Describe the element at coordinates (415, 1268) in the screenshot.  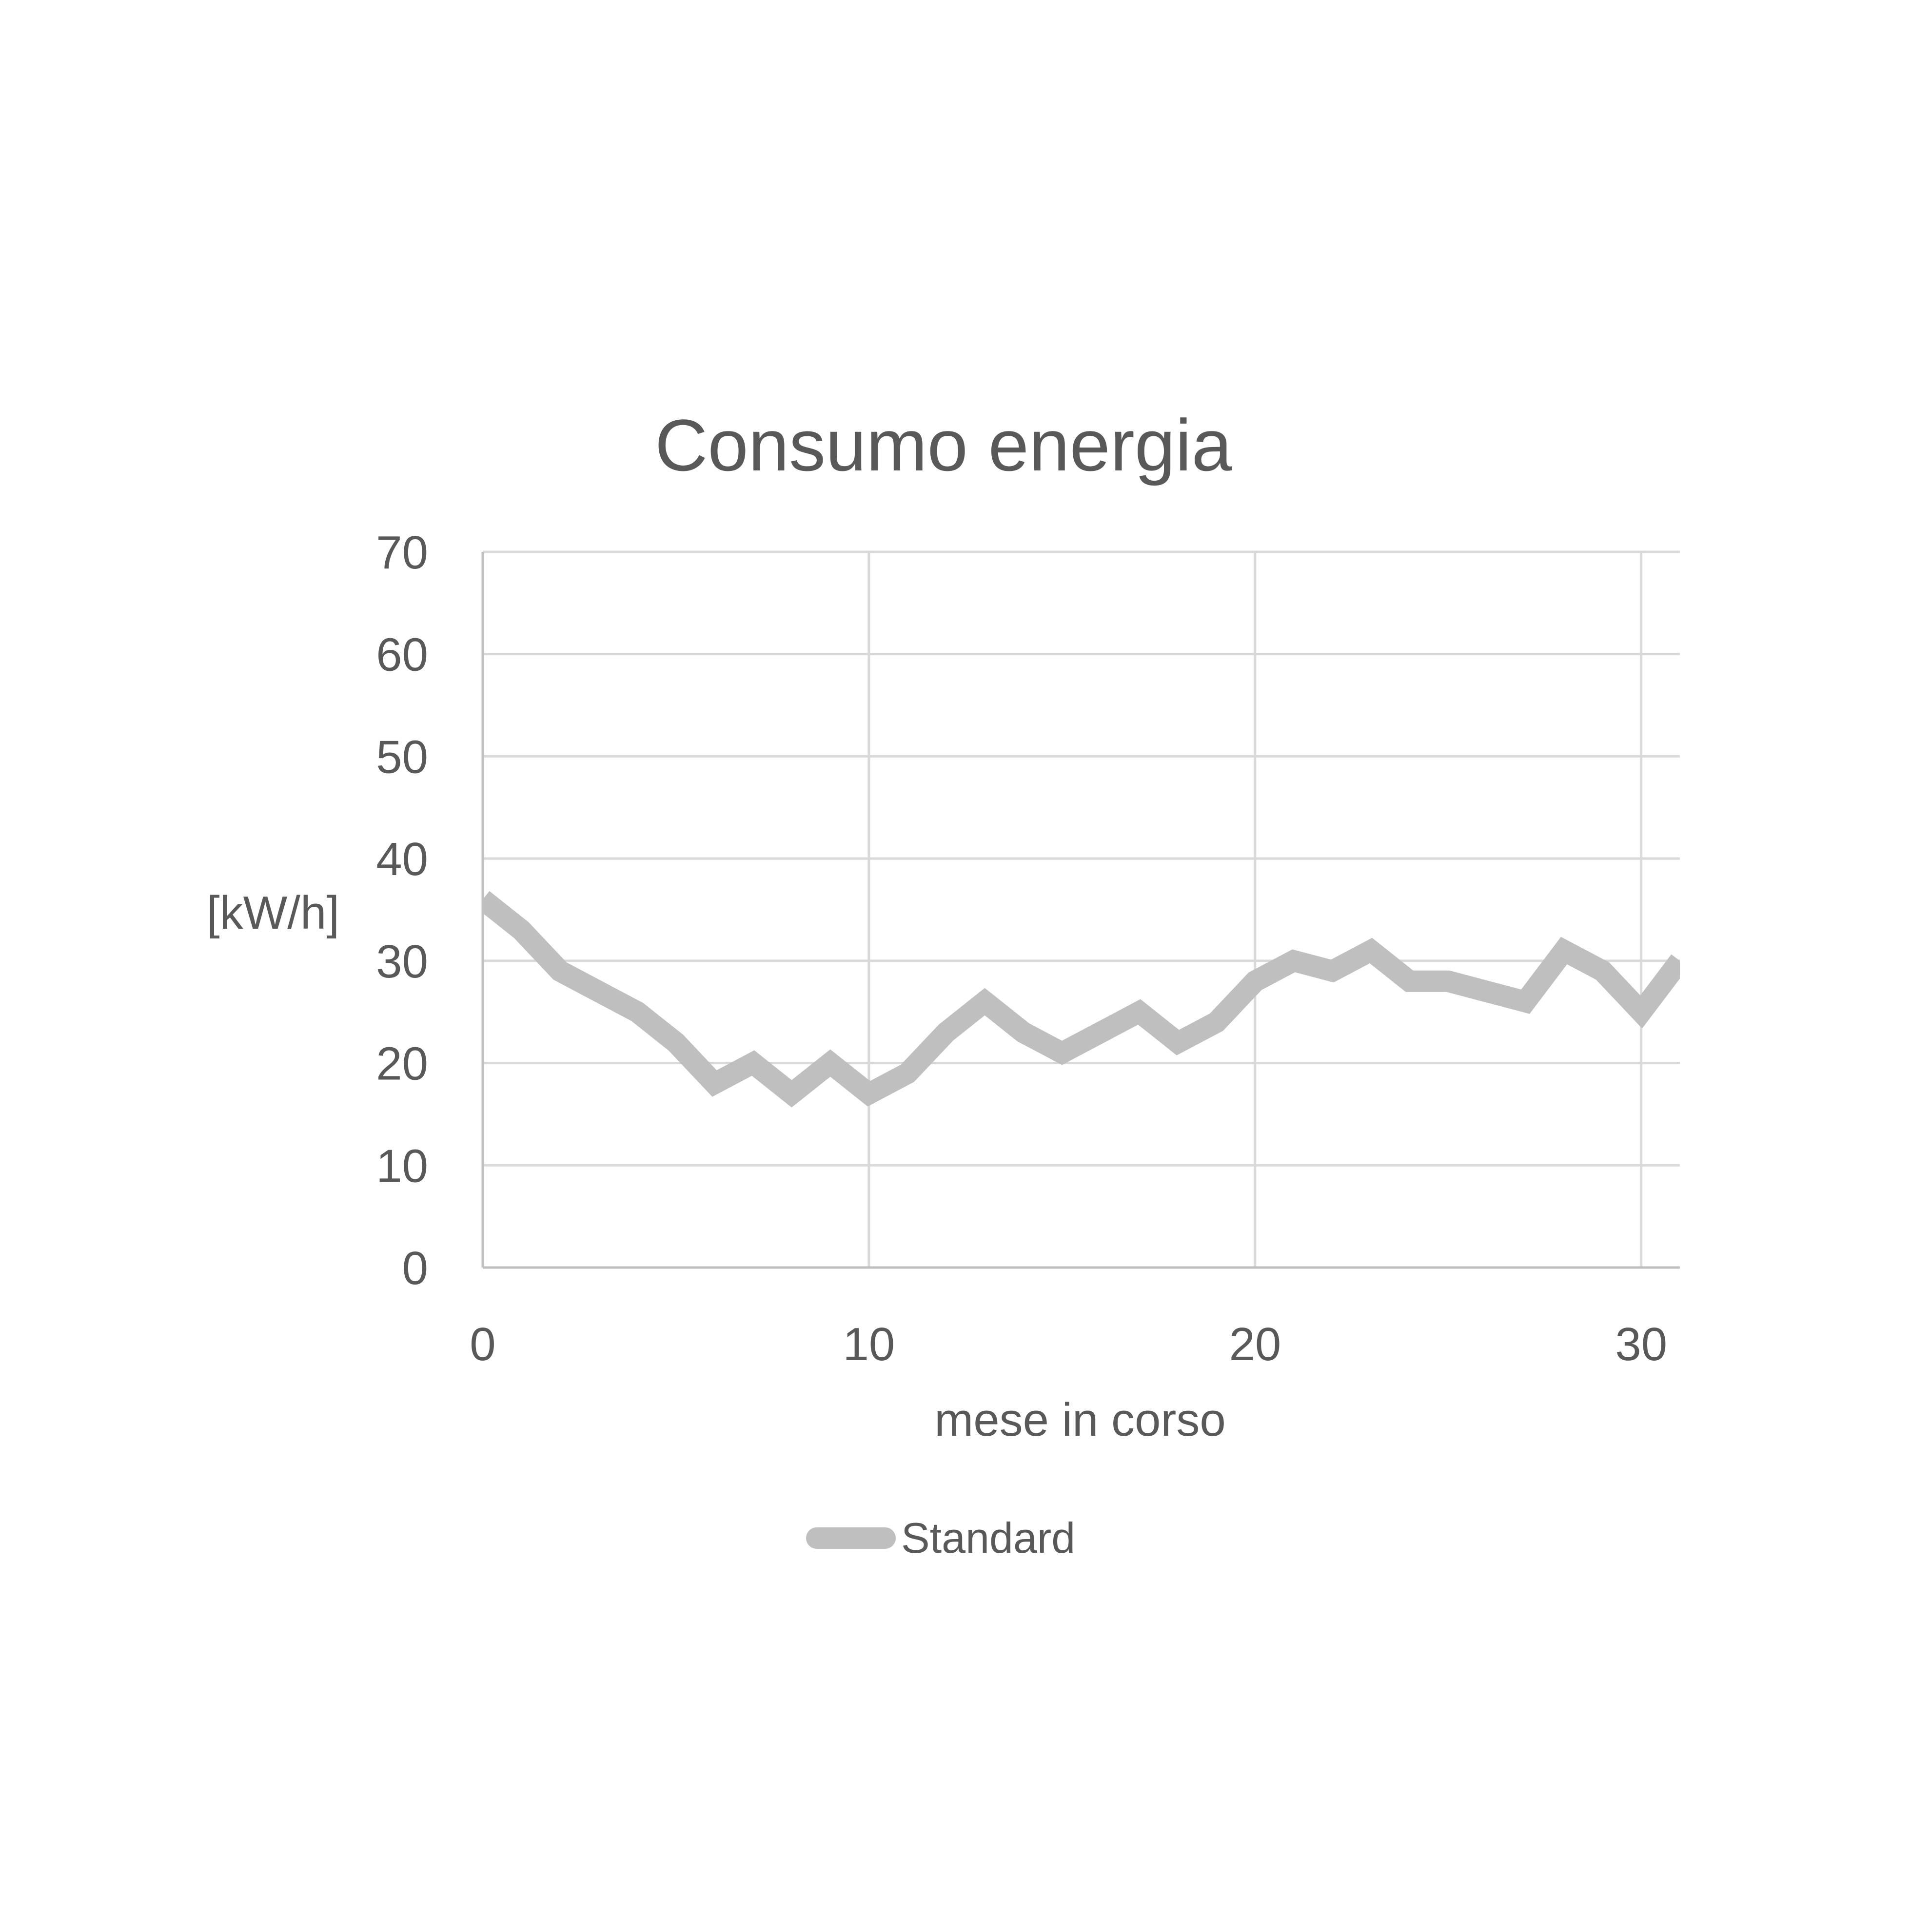
I see `y-tick-label-0: 0` at that location.